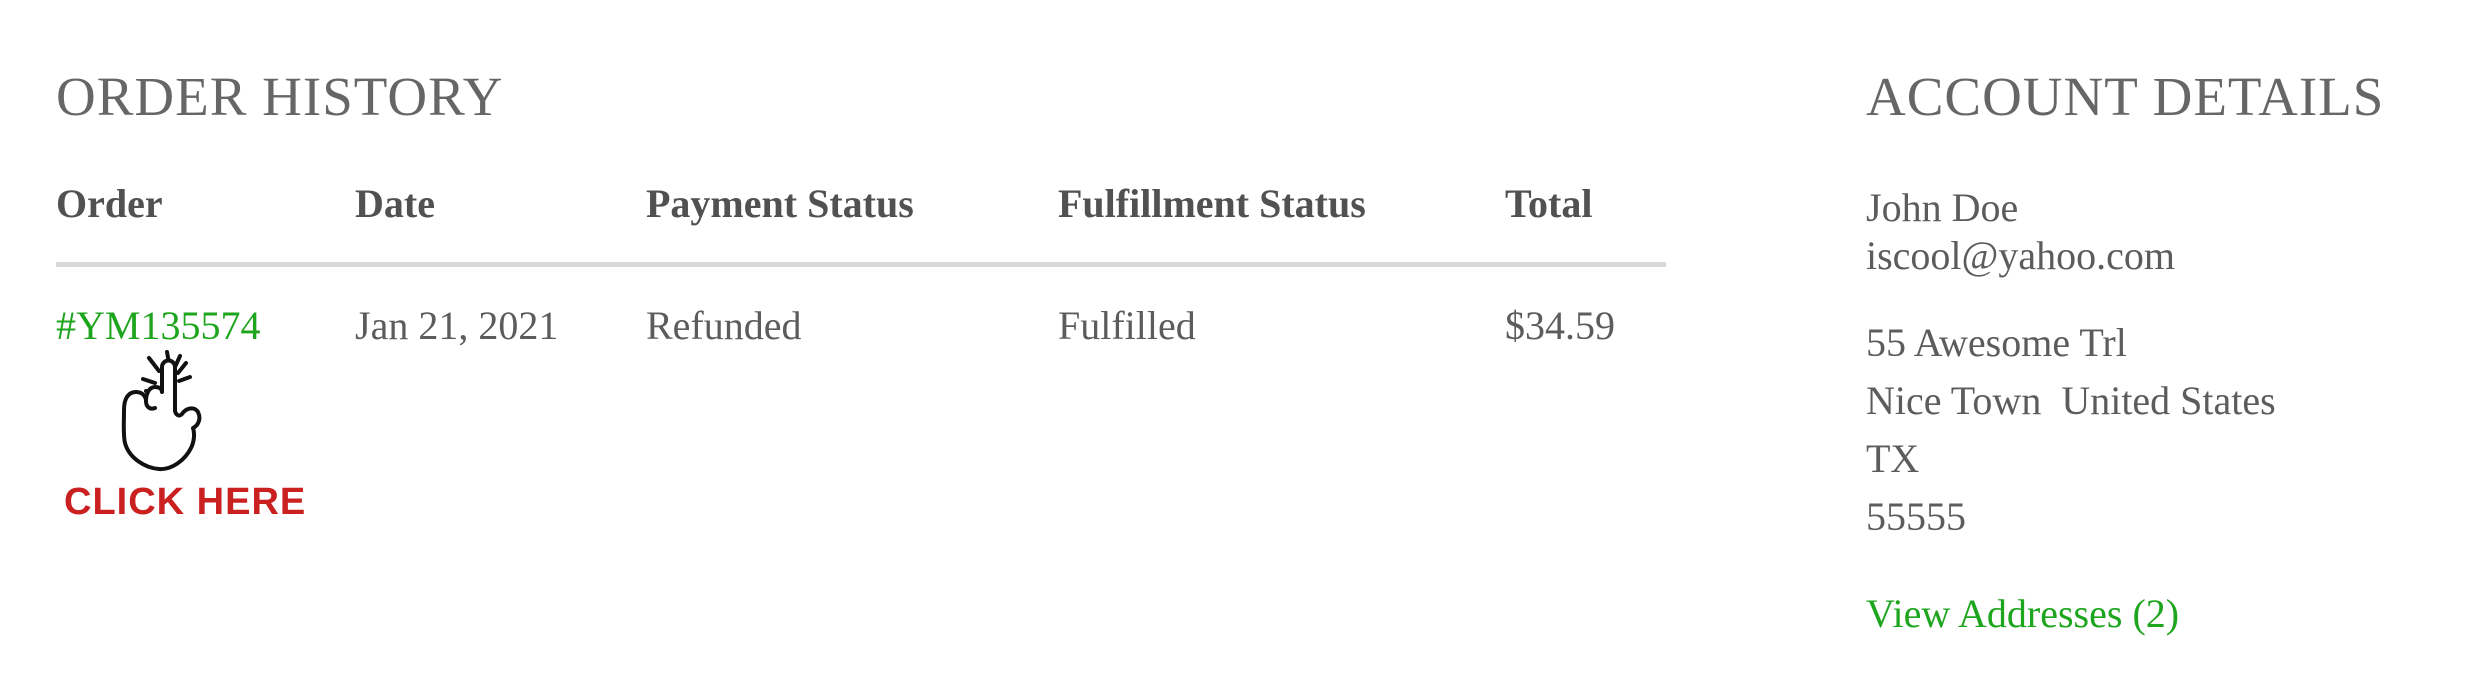 Image resolution: width=2476 pixels, height=677 pixels. I want to click on order-number-cell: #YM135574, so click(205, 326).